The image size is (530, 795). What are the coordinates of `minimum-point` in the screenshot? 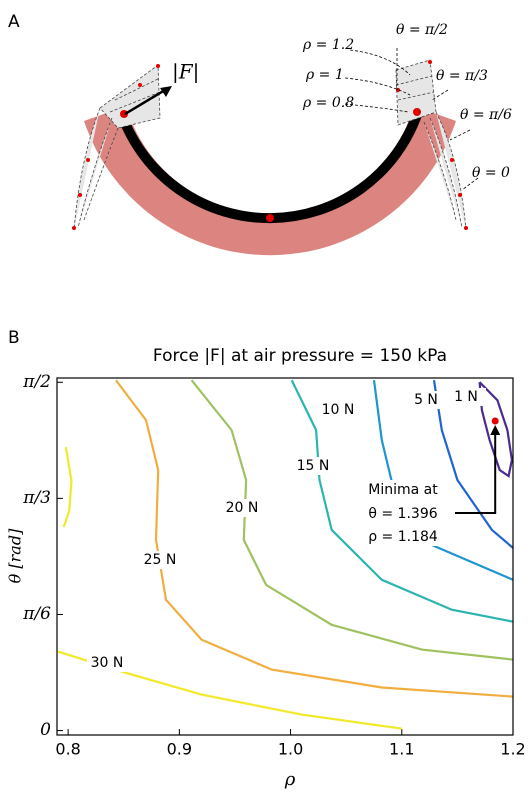 It's located at (495, 421).